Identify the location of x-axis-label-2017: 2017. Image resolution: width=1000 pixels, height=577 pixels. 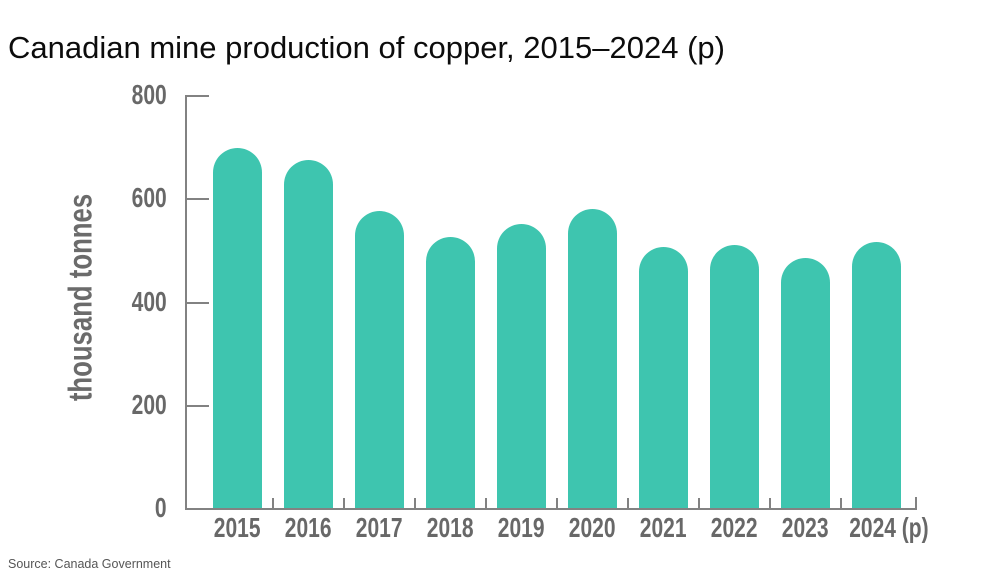
(380, 528).